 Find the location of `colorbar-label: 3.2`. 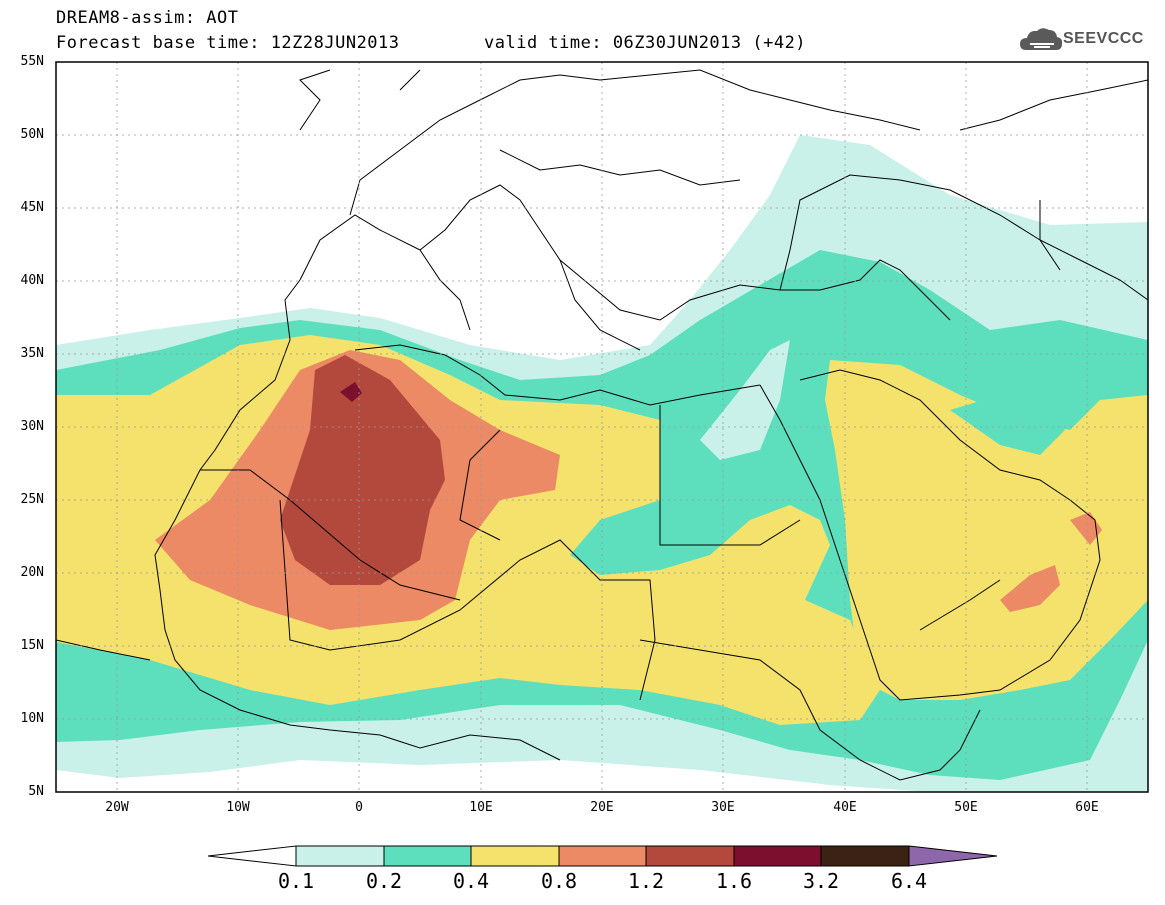

colorbar-label: 3.2 is located at coordinates (821, 881).